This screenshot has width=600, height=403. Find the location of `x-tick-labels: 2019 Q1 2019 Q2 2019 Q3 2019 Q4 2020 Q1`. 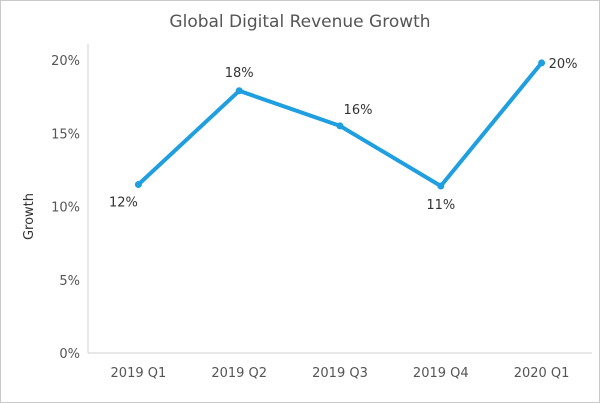

x-tick-labels: 2019 Q1 2019 Q2 2019 Q3 2019 Q4 2020 Q1 is located at coordinates (340, 373).